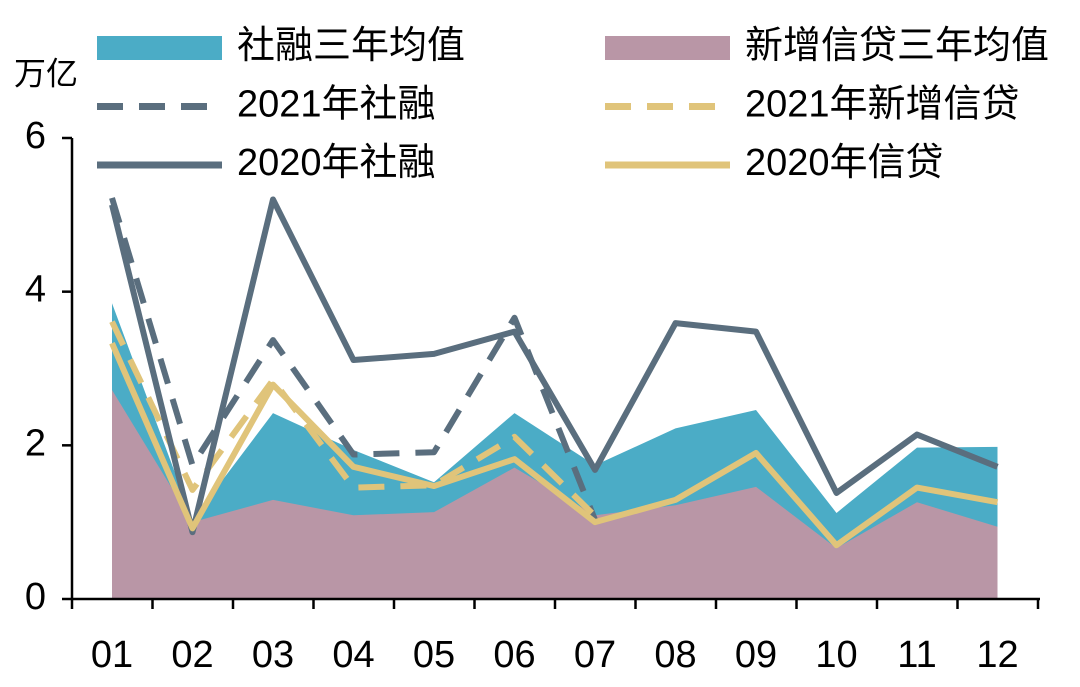 The height and width of the screenshot is (687, 1080). I want to click on legend-label: 2021年社融, so click(336, 105).